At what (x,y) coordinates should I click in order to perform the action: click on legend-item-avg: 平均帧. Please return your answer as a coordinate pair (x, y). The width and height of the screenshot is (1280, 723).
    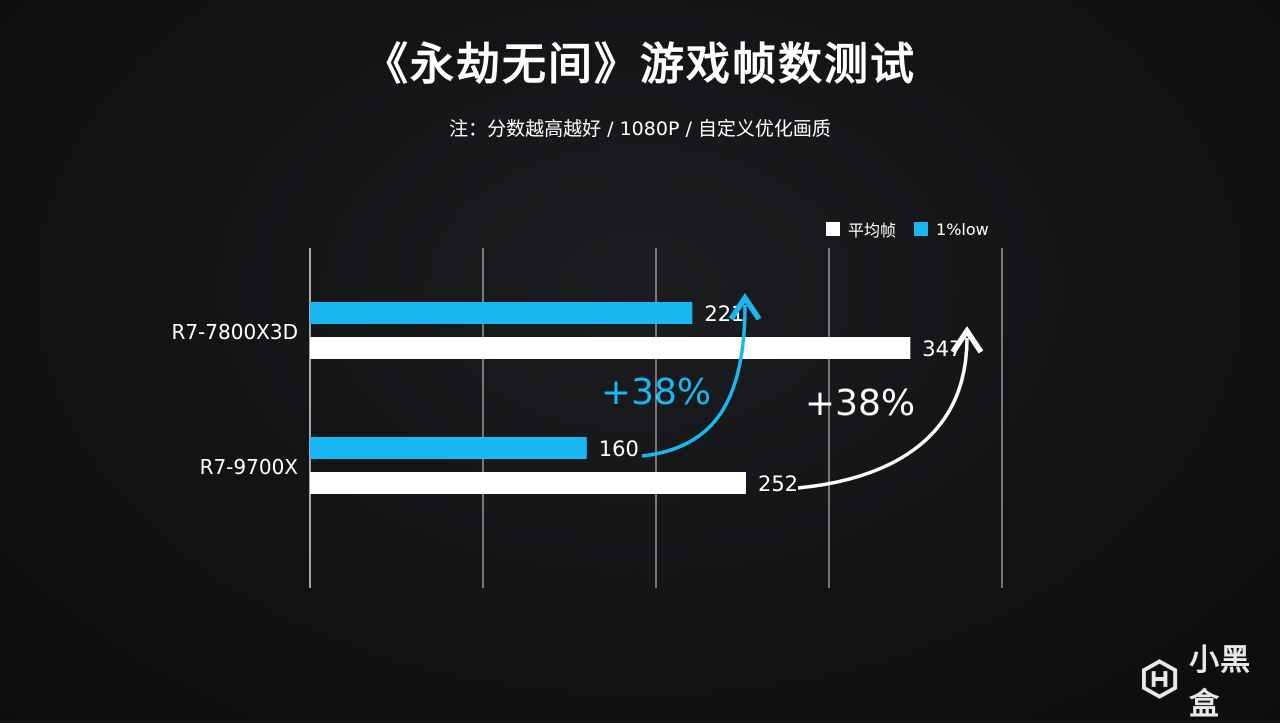
    Looking at the image, I should click on (861, 229).